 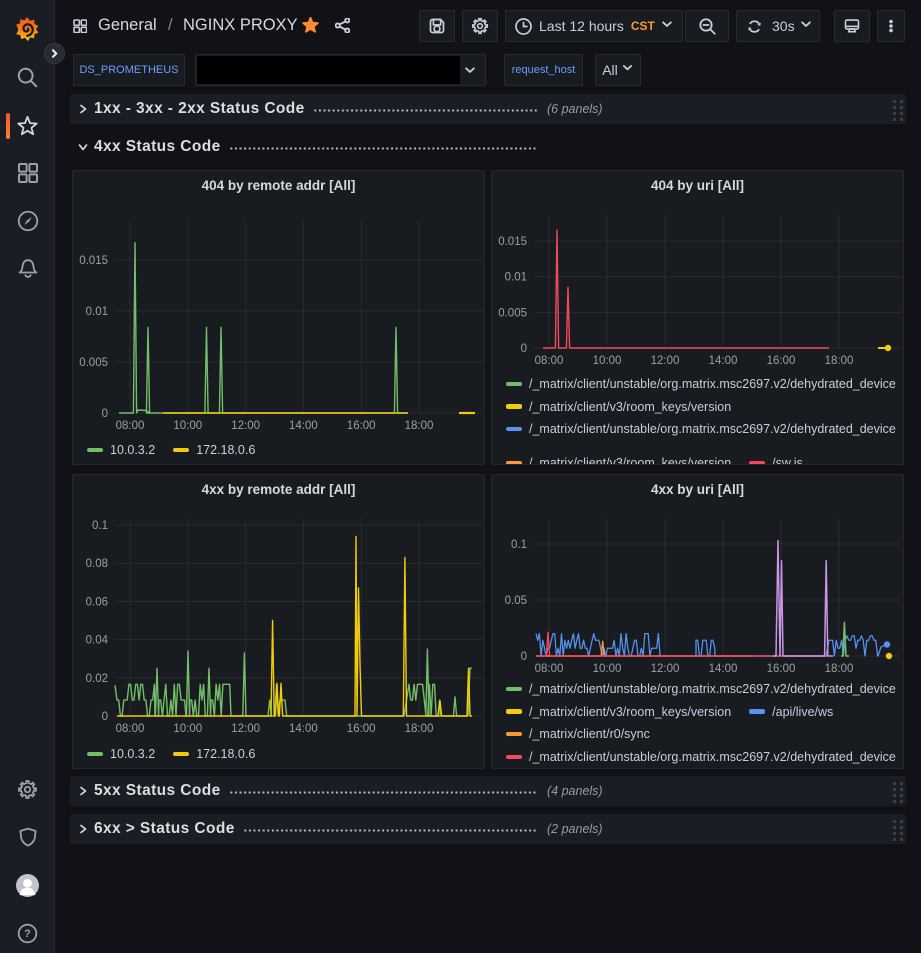 I want to click on svg-text: 0.05, so click(x=516, y=601).